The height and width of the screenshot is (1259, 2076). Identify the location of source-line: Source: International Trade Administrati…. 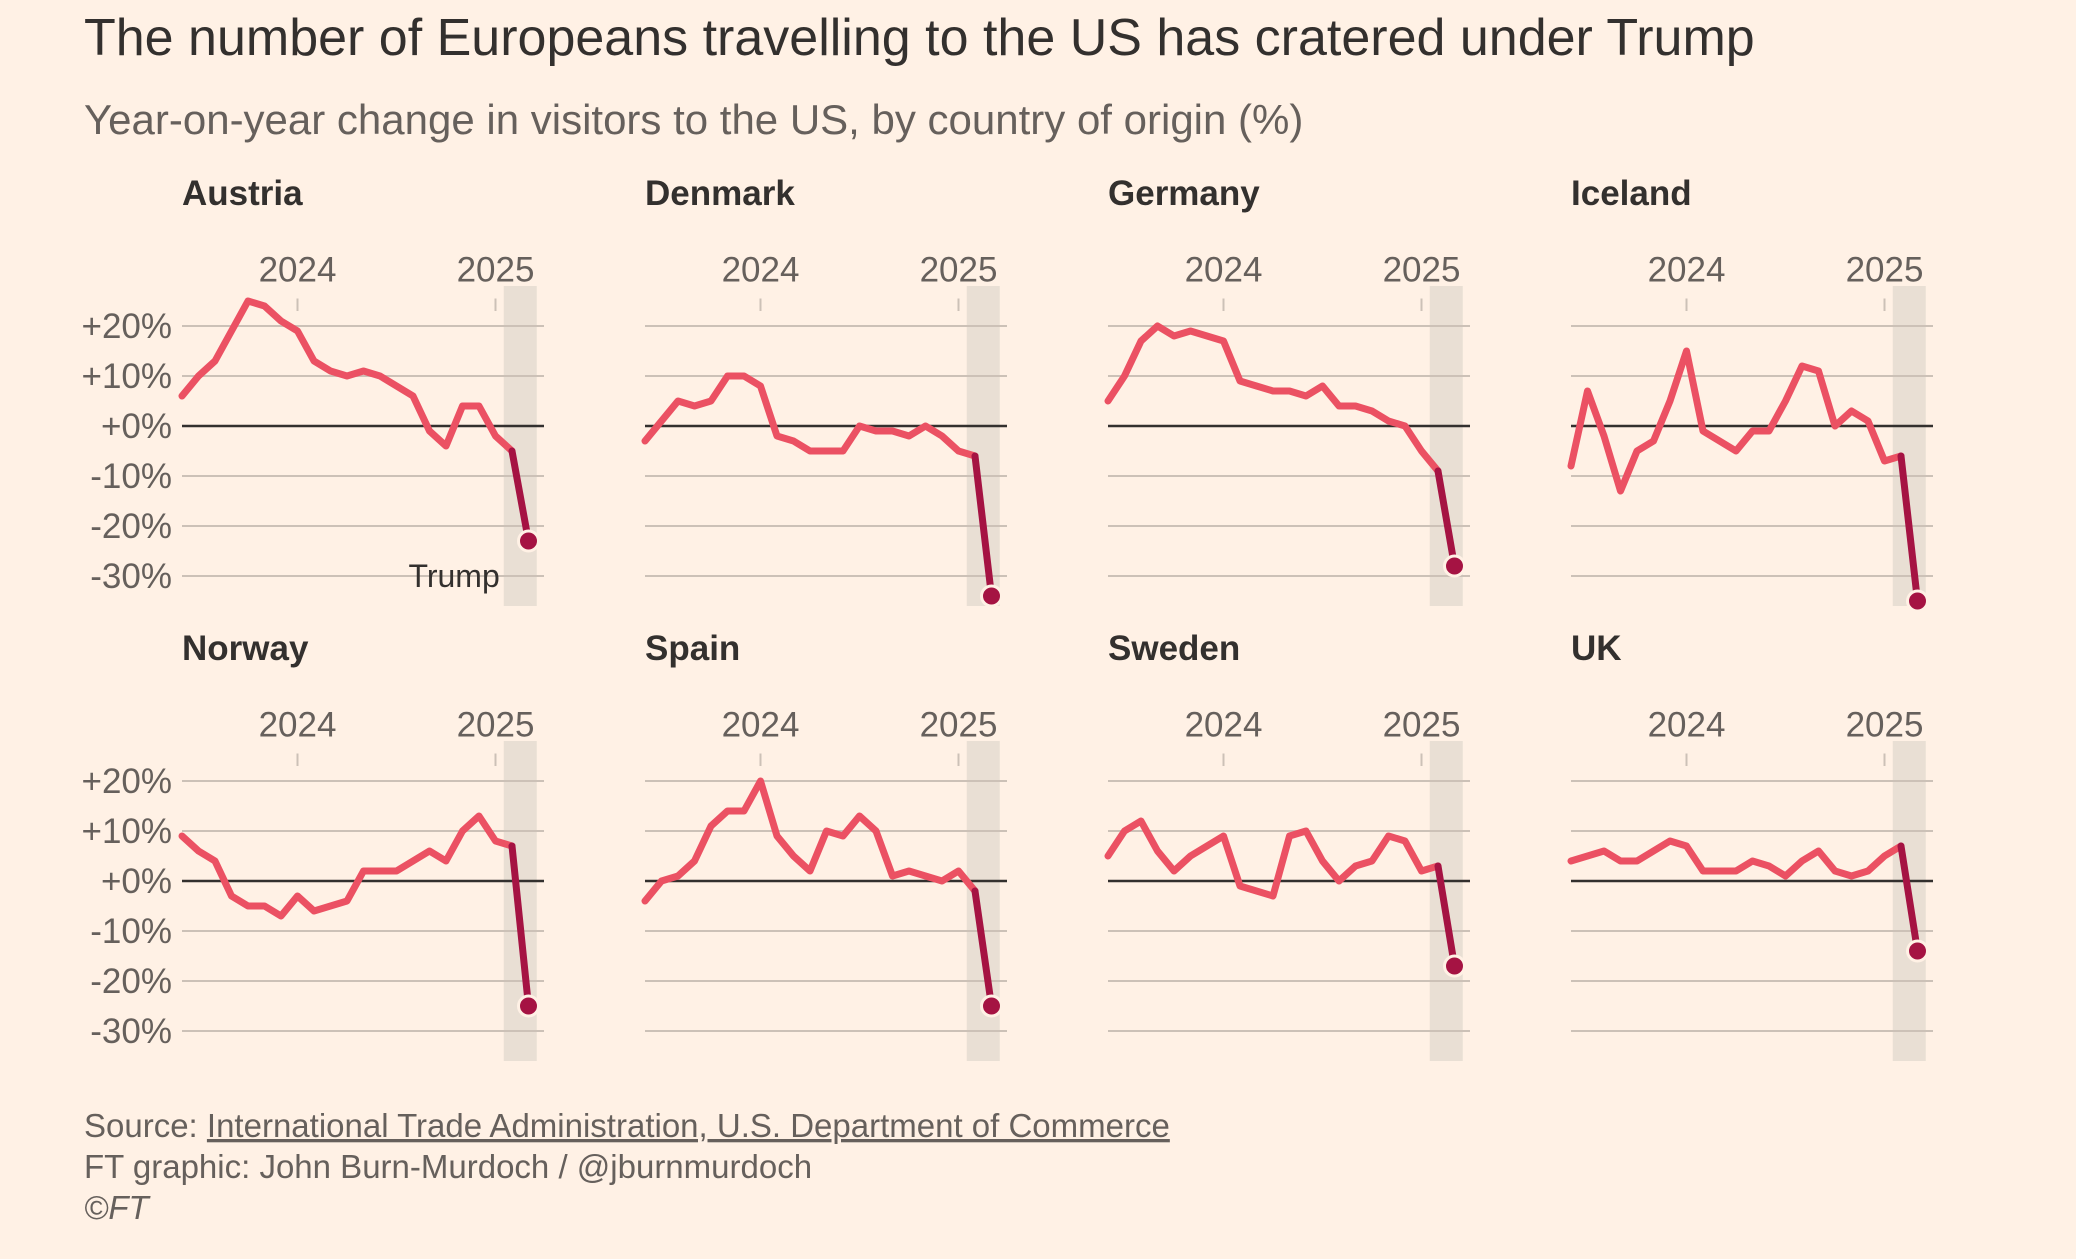
(627, 1125).